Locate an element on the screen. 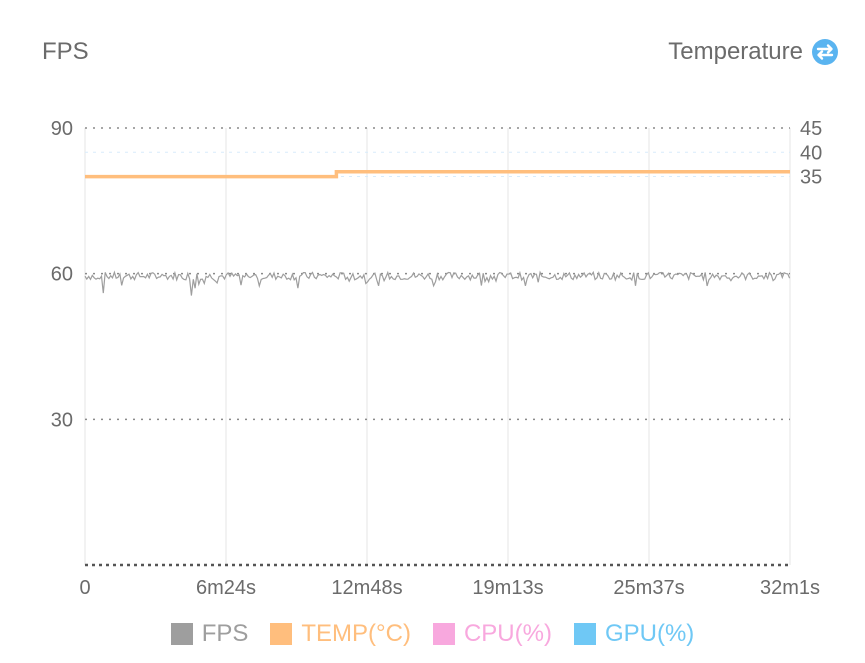 The image size is (865, 663). x-tick-label: 12m48s is located at coordinates (366, 588).